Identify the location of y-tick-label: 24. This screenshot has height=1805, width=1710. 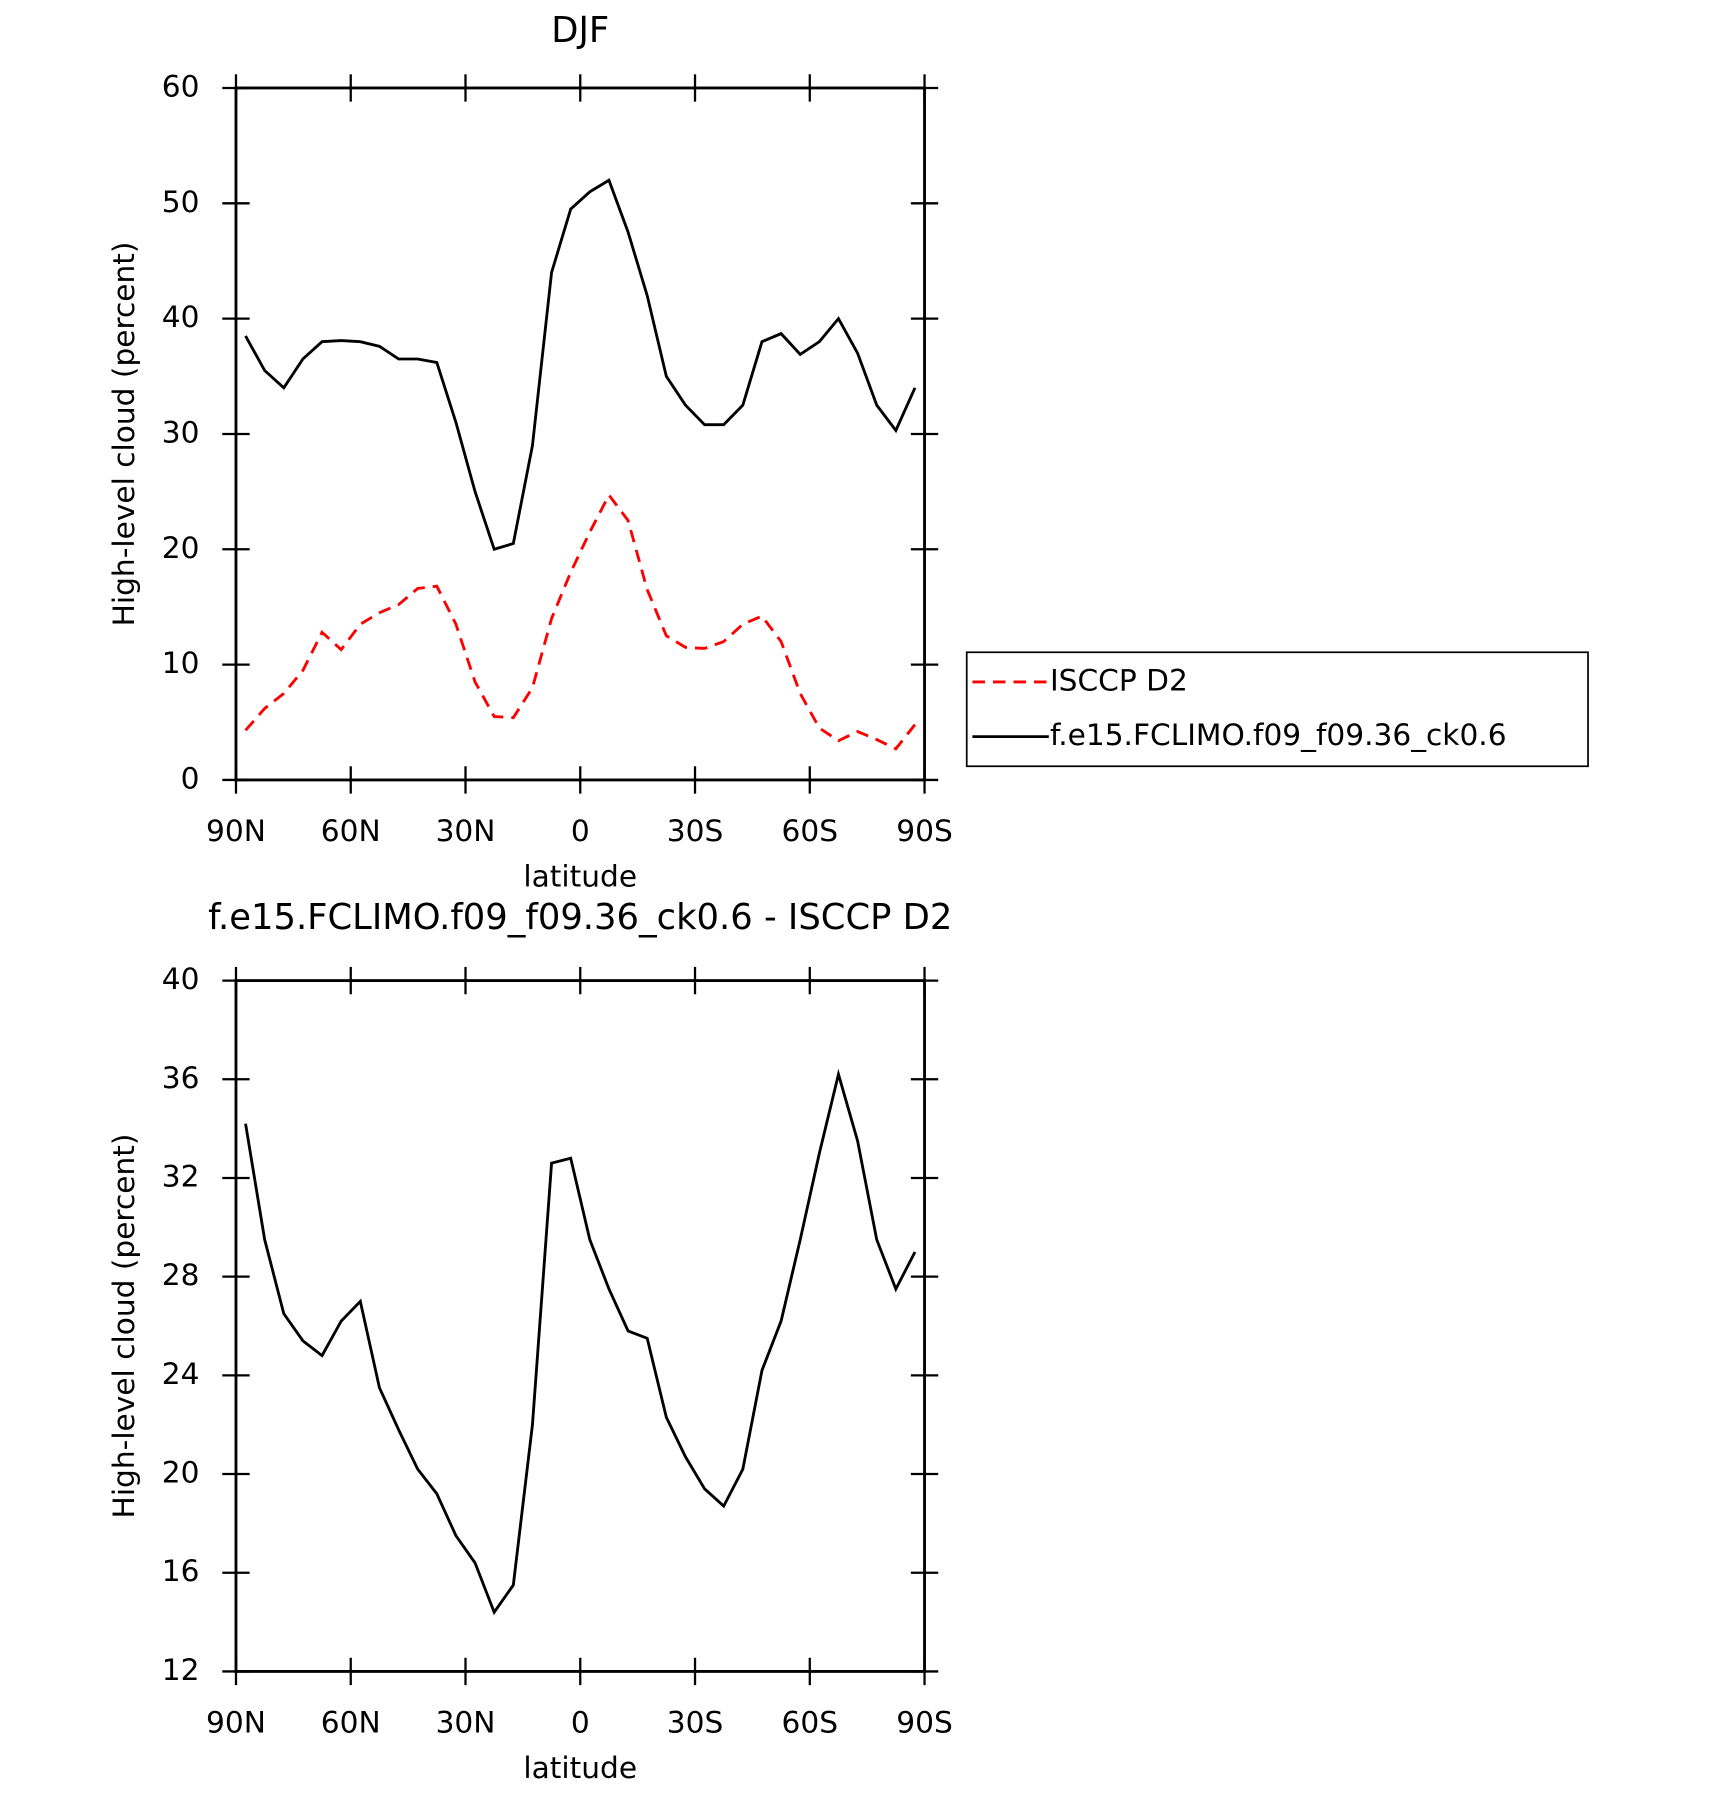
(181, 1373).